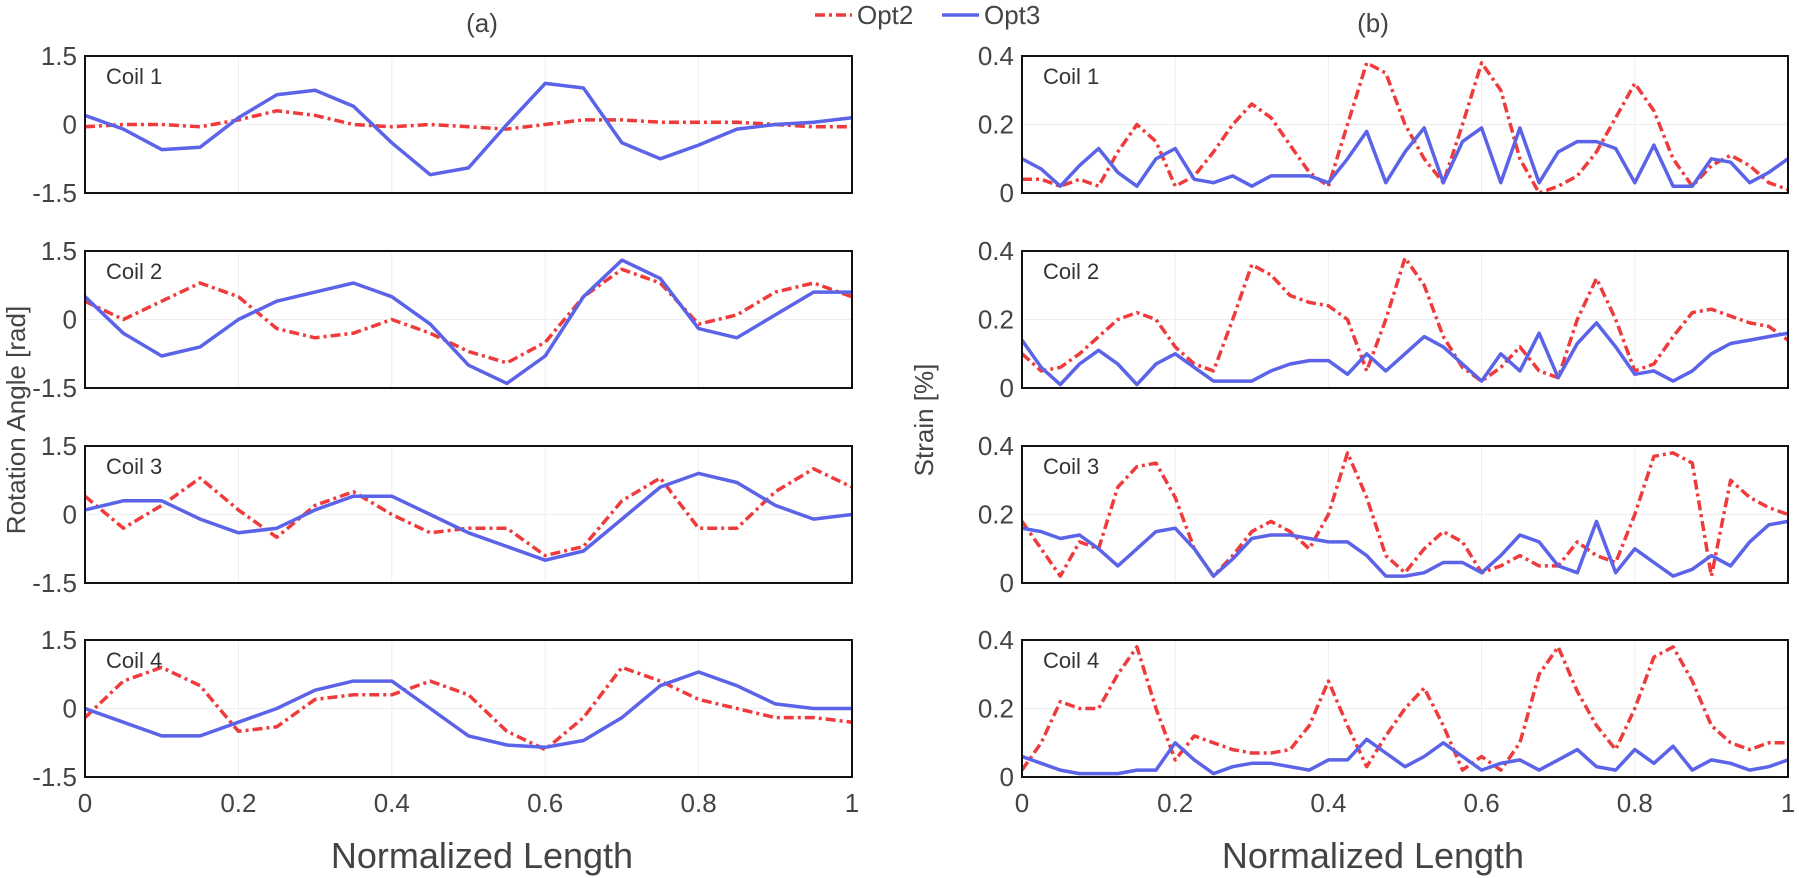 This screenshot has width=1799, height=878. I want to click on legend: Opt2 Opt3, so click(927, 15).